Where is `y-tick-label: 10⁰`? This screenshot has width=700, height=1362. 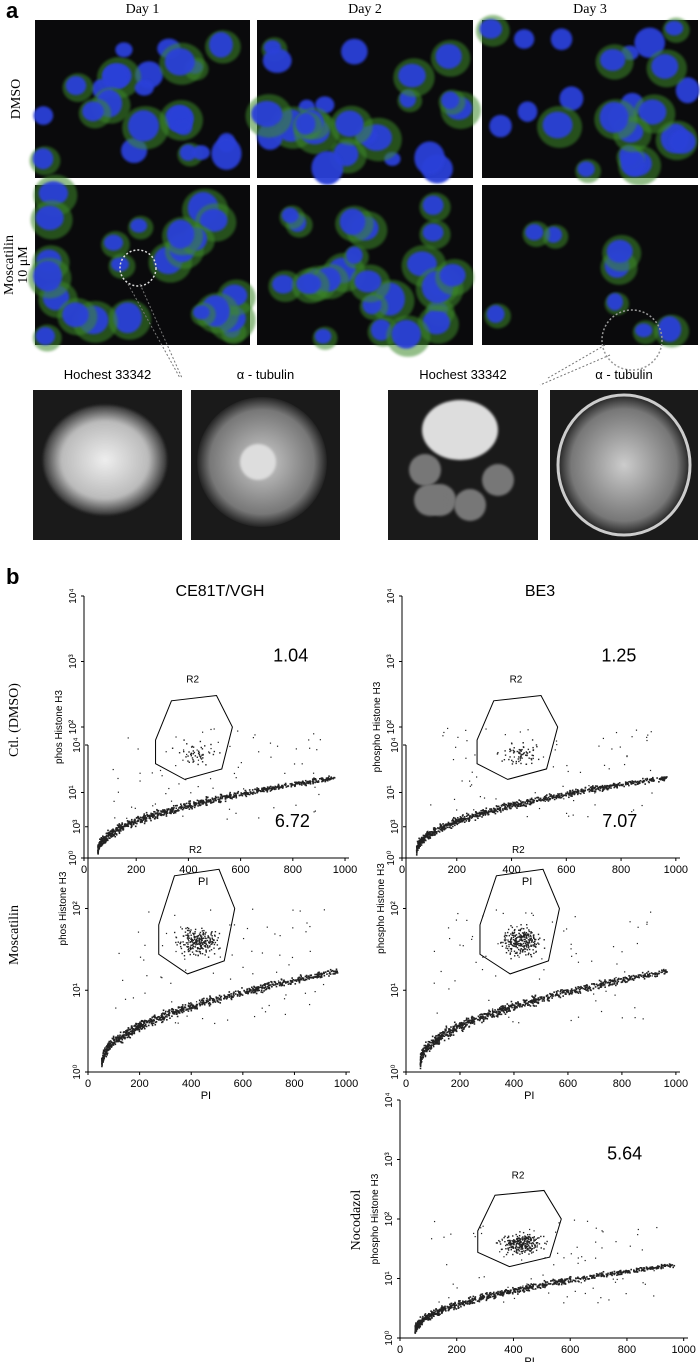 y-tick-label: 10⁰ is located at coordinates (391, 857).